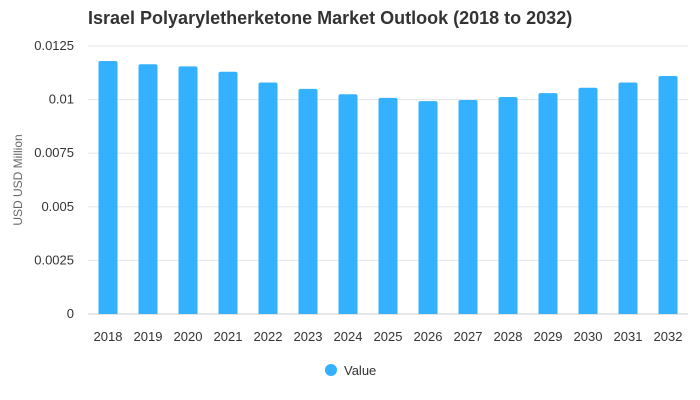 The height and width of the screenshot is (400, 700). Describe the element at coordinates (588, 200) in the screenshot. I see `bar-2030` at that location.